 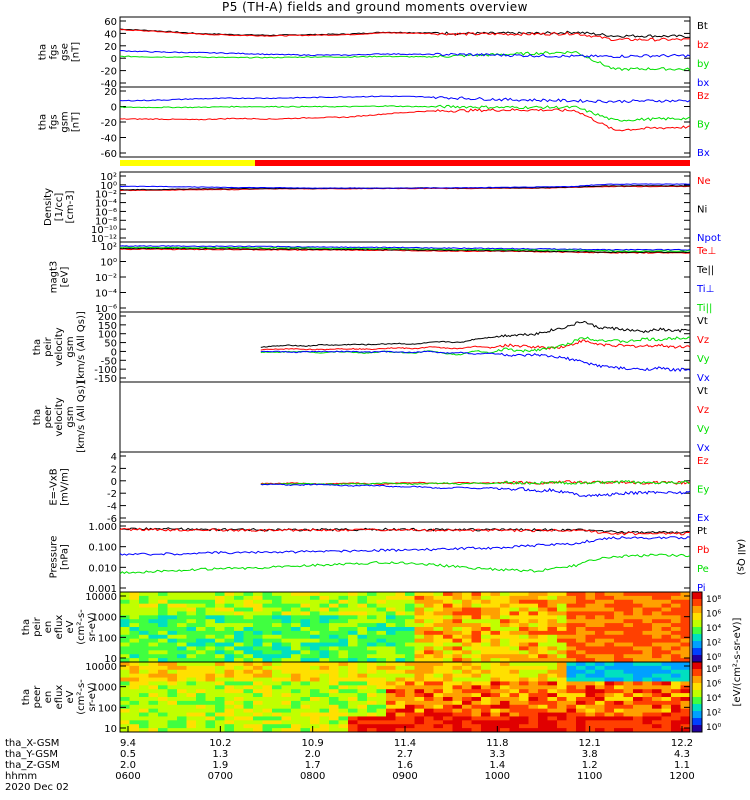 I want to click on legend-entry: Ex, so click(x=703, y=518).